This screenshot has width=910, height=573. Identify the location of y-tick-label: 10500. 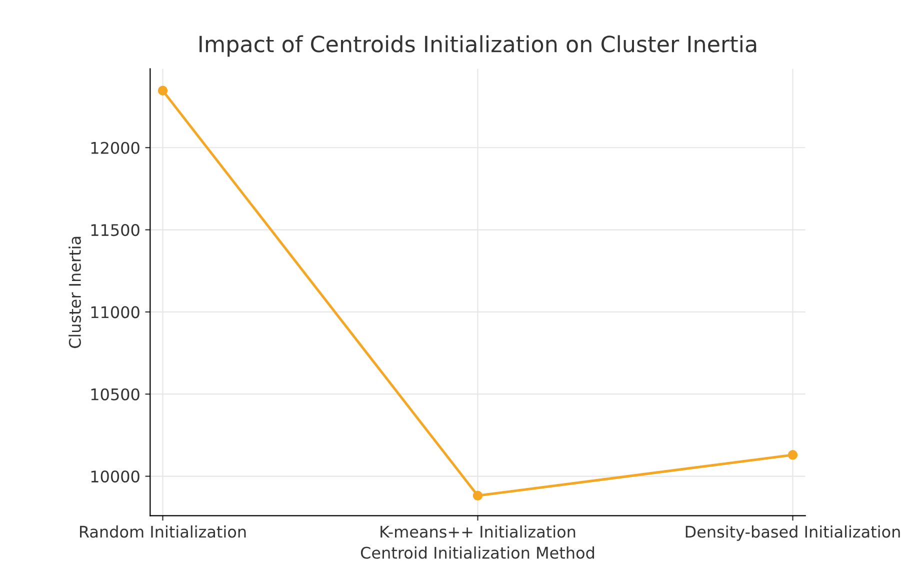
(115, 394).